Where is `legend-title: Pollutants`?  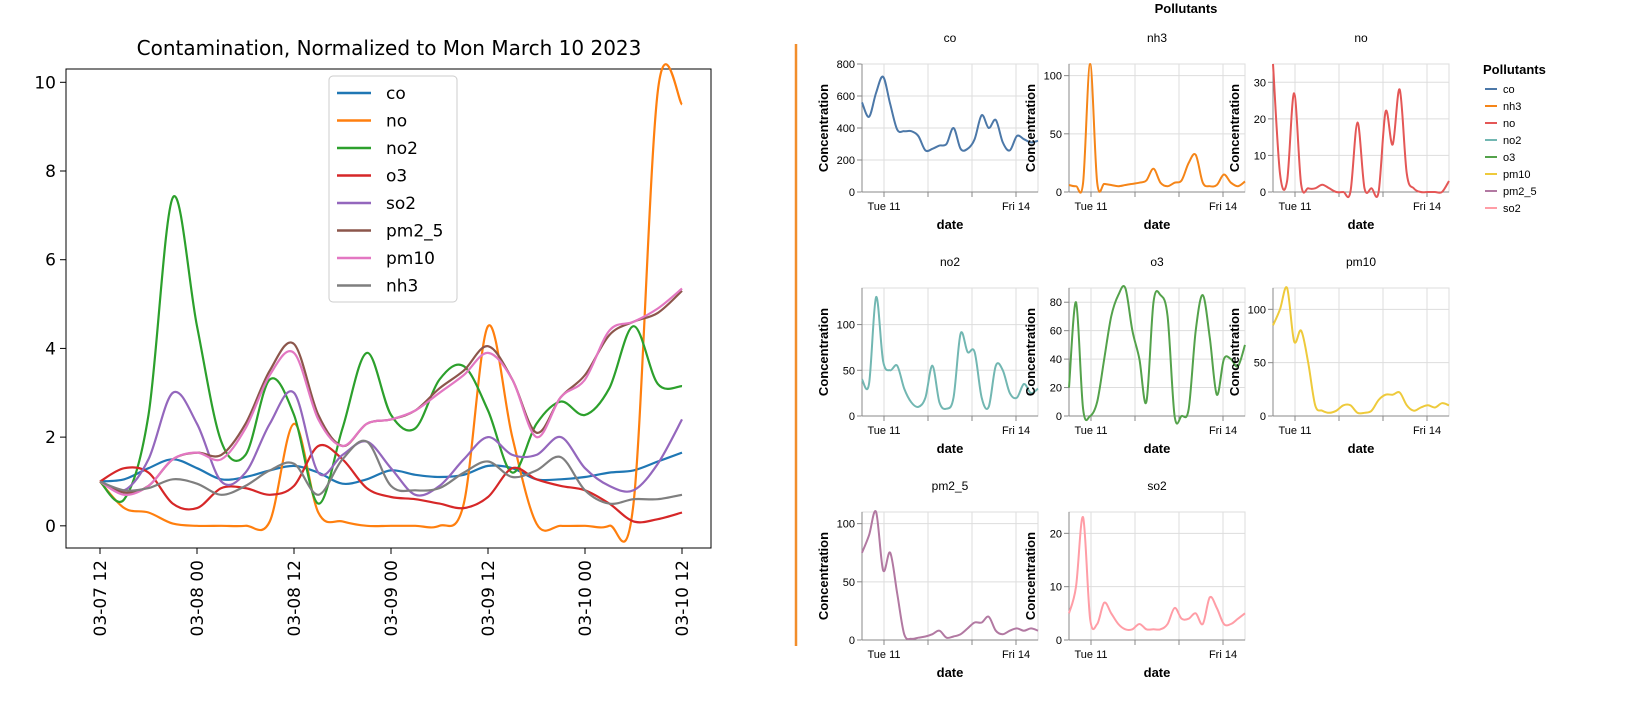
legend-title: Pollutants is located at coordinates (1514, 69).